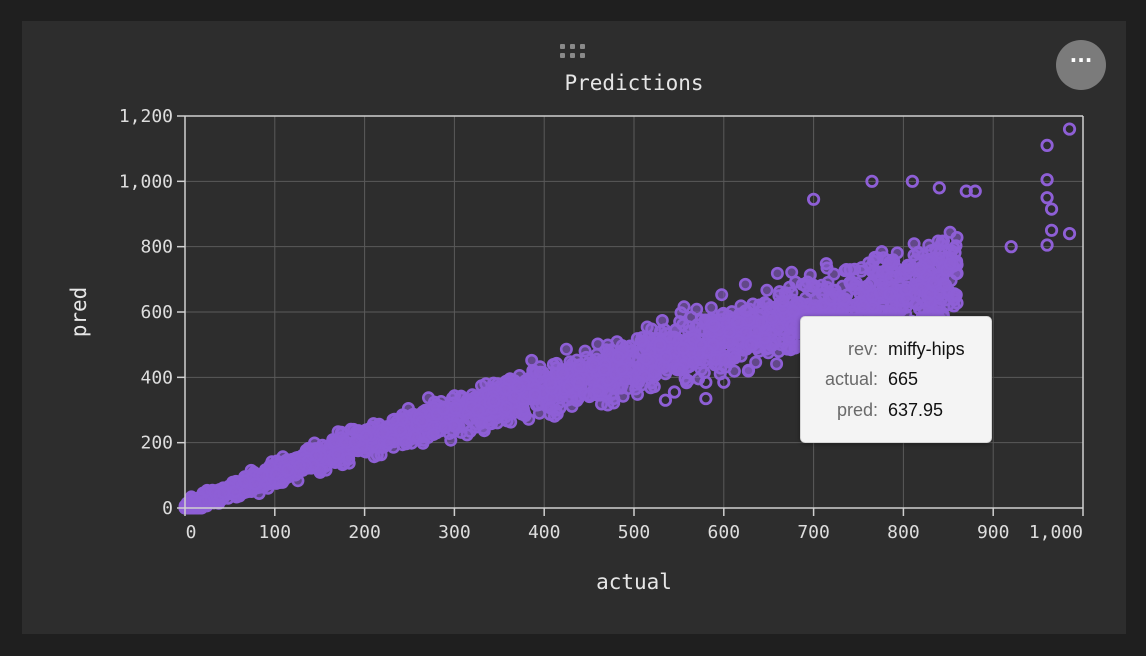 This screenshot has width=1146, height=656. Describe the element at coordinates (903, 532) in the screenshot. I see `x-tick-label: 800` at that location.